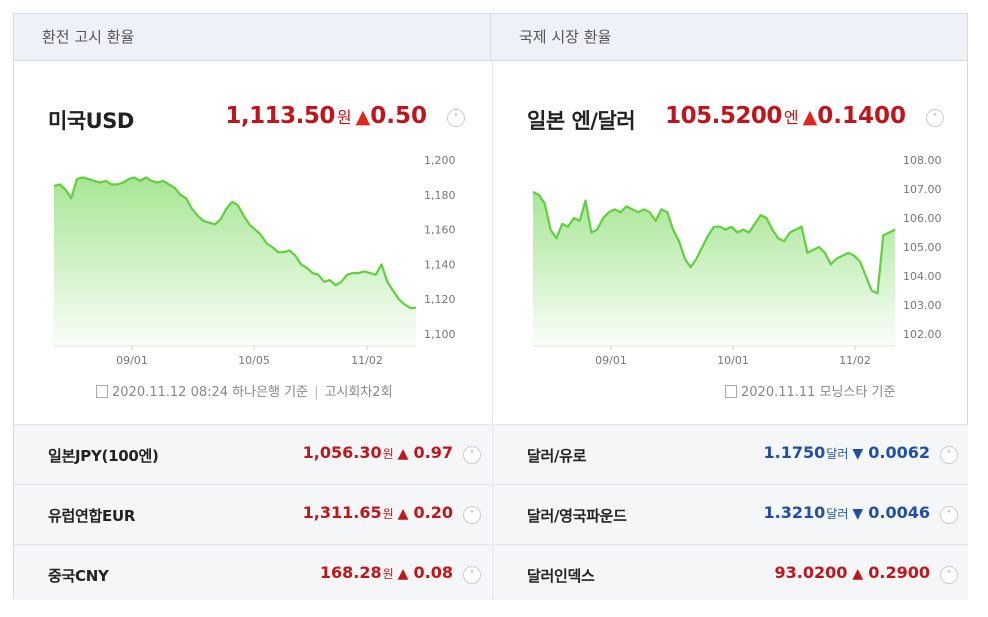  I want to click on usd-source: 2020.11.12 08:24 하나은행 기준 | 고시회차2회, so click(244, 390).